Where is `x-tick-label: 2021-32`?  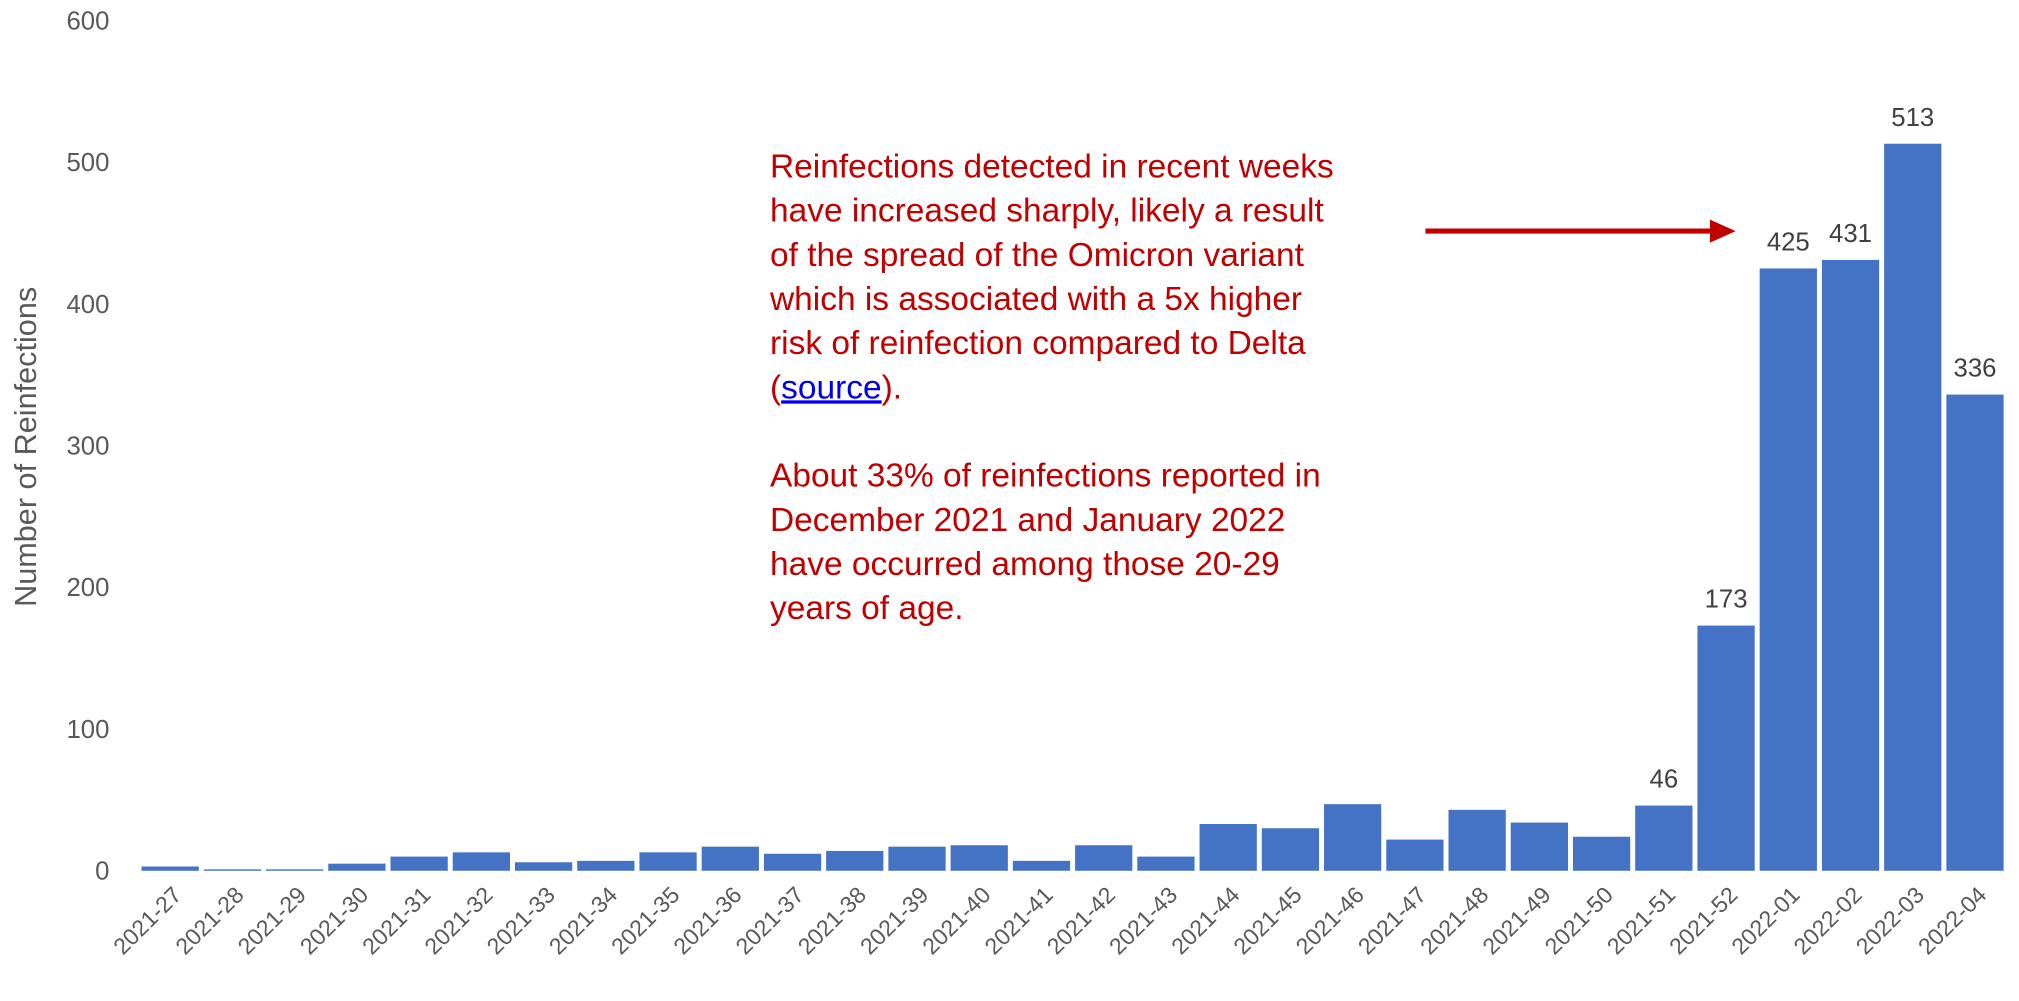
x-tick-label: 2021-32 is located at coordinates (458, 921).